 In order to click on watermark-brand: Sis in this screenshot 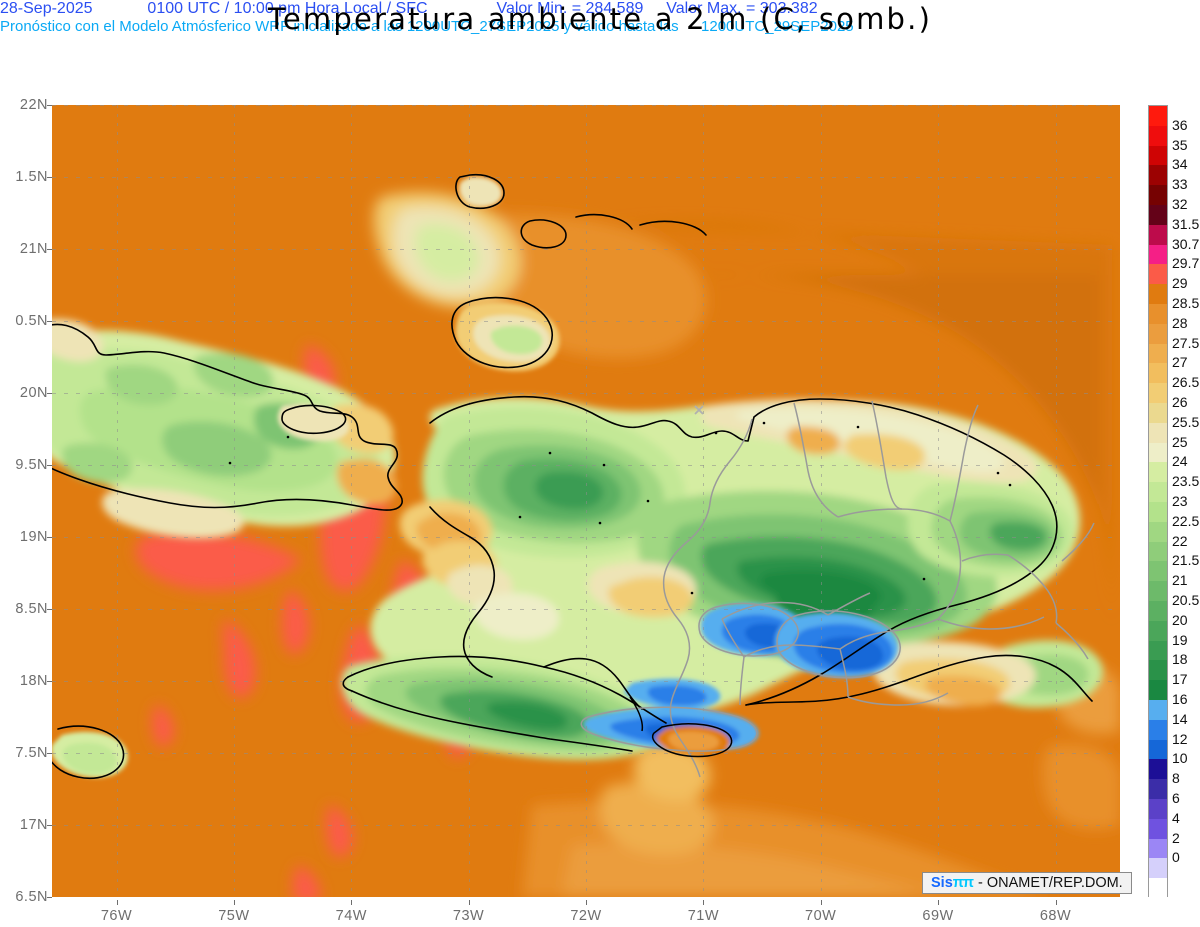, I will do `click(942, 883)`.